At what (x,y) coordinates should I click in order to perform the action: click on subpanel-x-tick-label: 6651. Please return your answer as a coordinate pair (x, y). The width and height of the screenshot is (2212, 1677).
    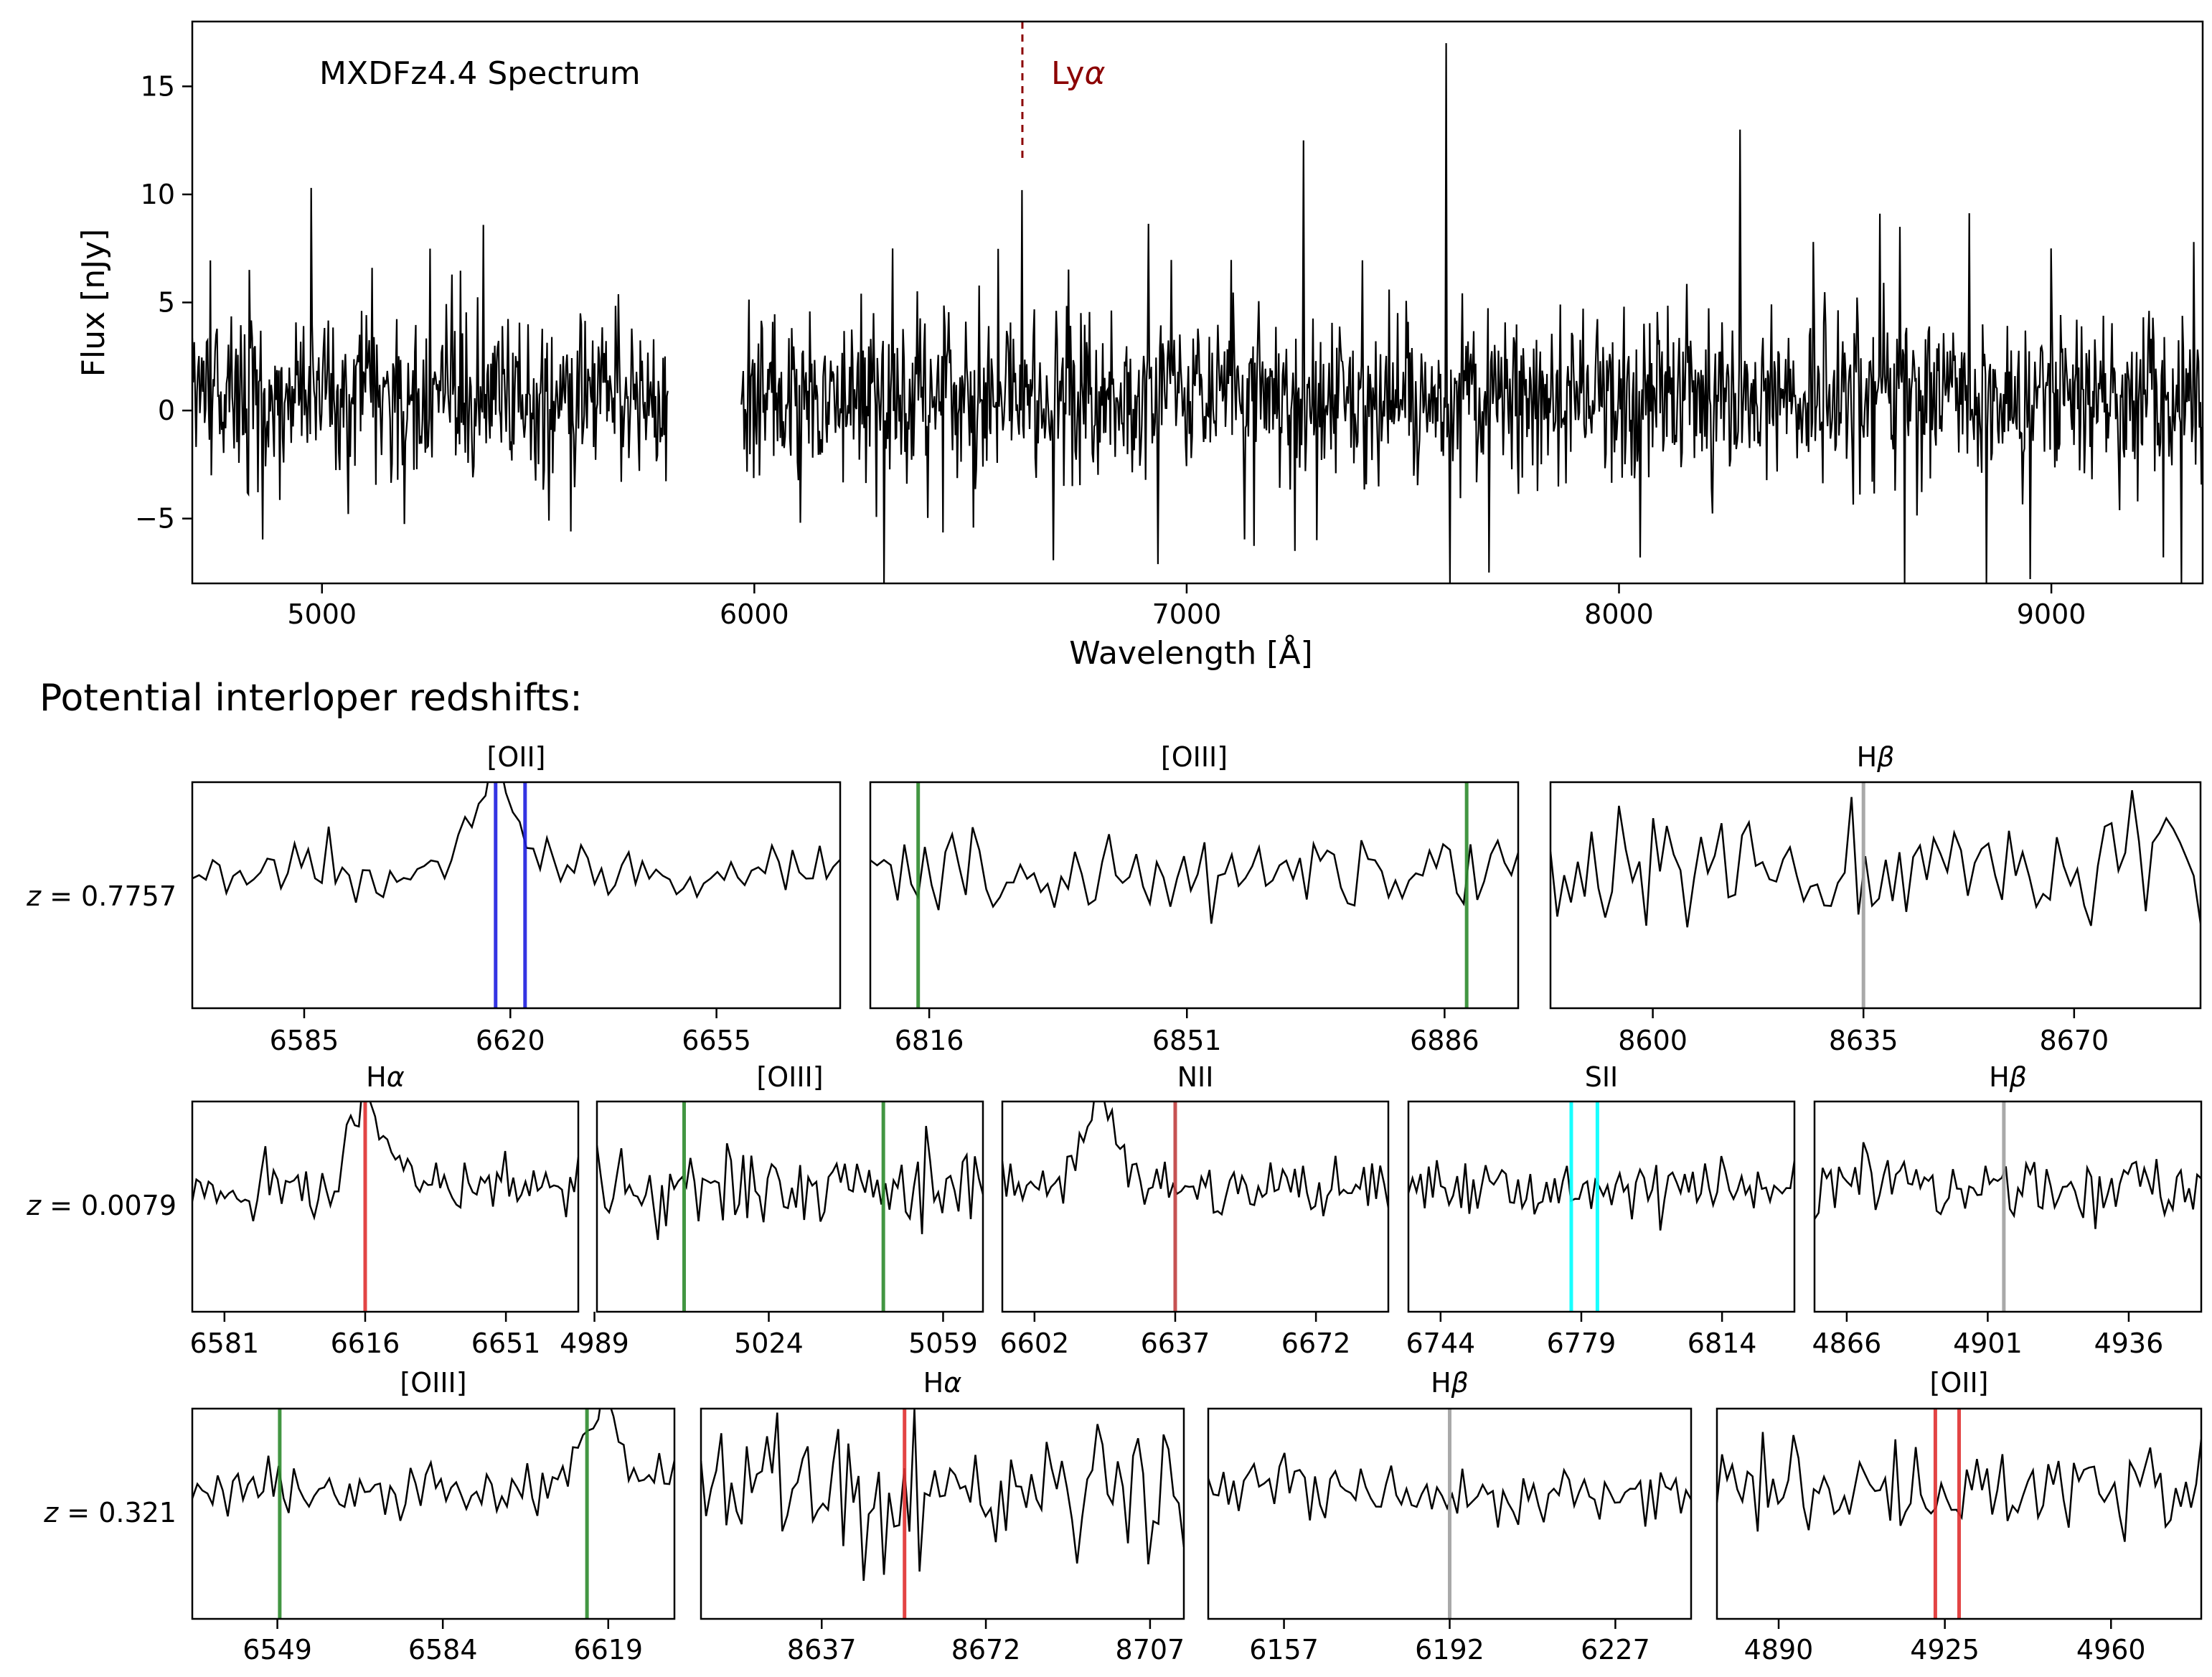
    Looking at the image, I should click on (506, 1343).